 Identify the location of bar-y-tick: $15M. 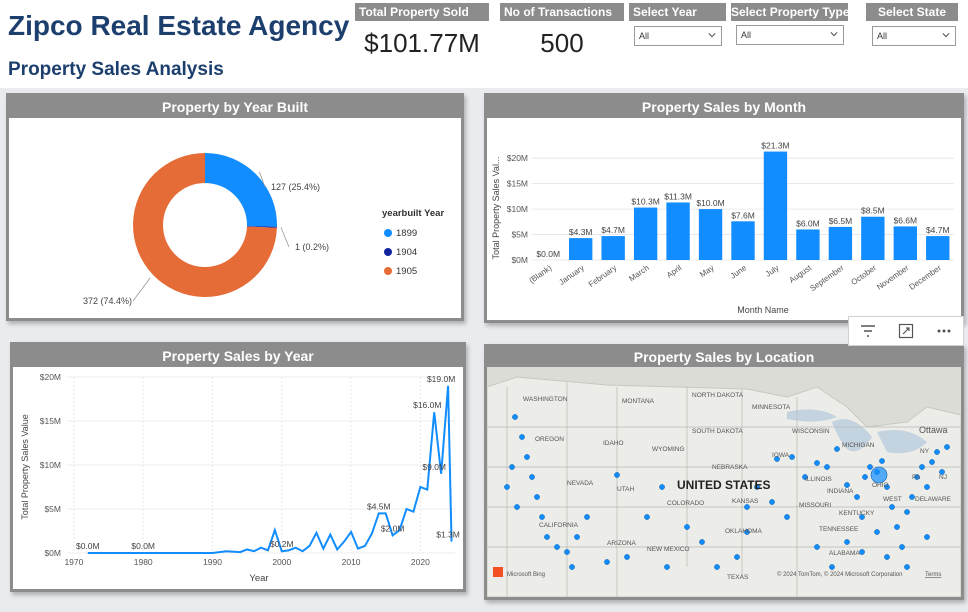
(517, 184).